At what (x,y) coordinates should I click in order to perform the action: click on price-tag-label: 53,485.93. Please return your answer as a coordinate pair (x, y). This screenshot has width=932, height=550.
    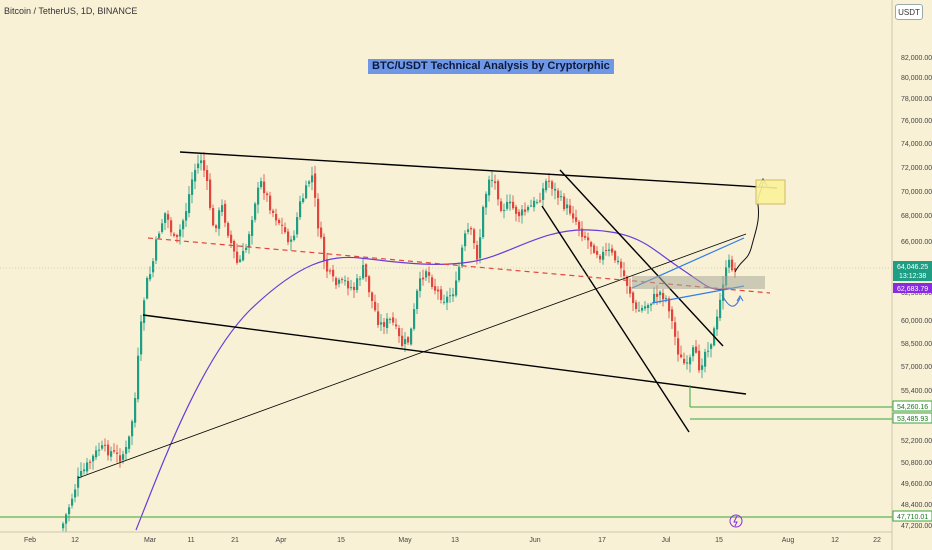
    Looking at the image, I should click on (912, 419).